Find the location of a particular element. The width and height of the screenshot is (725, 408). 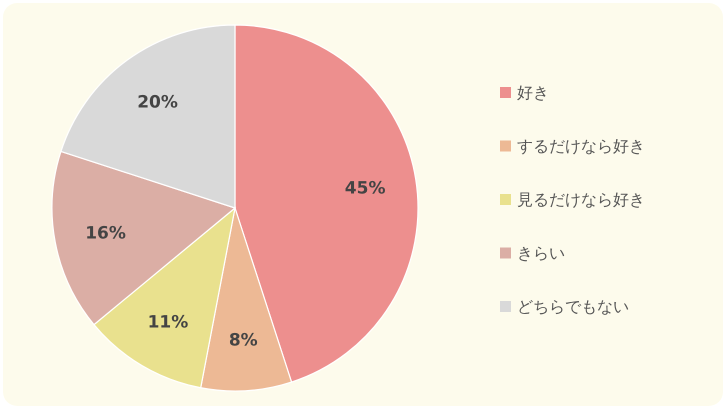

legend-label: どちらでもない is located at coordinates (573, 306).